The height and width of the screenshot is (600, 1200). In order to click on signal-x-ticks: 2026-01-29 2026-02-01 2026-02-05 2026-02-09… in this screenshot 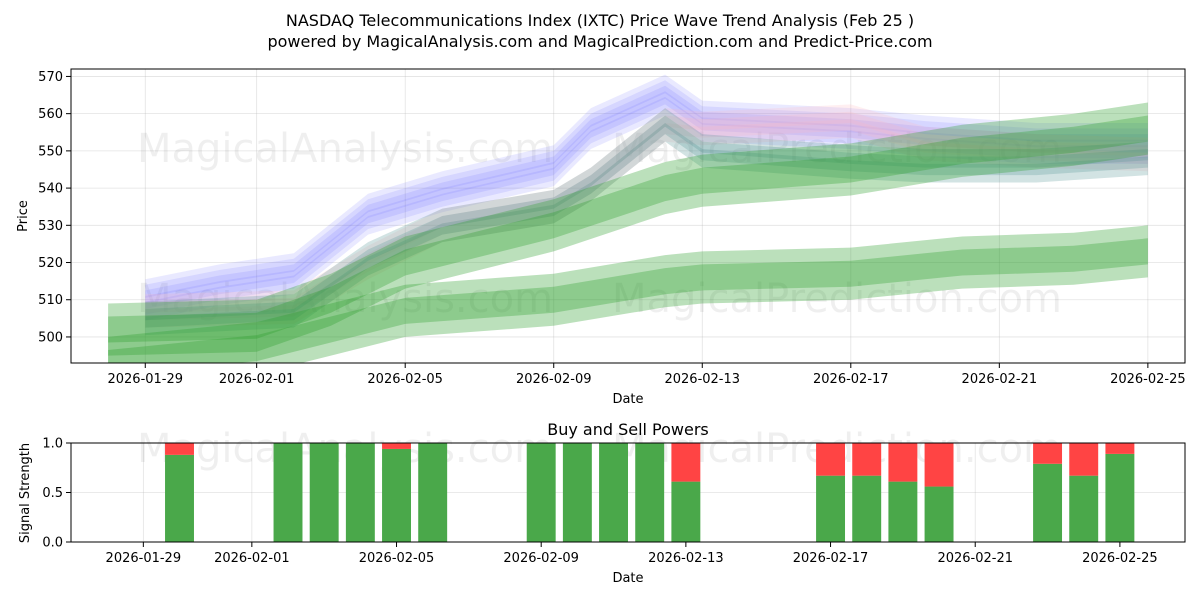, I will do `click(632, 554)`.